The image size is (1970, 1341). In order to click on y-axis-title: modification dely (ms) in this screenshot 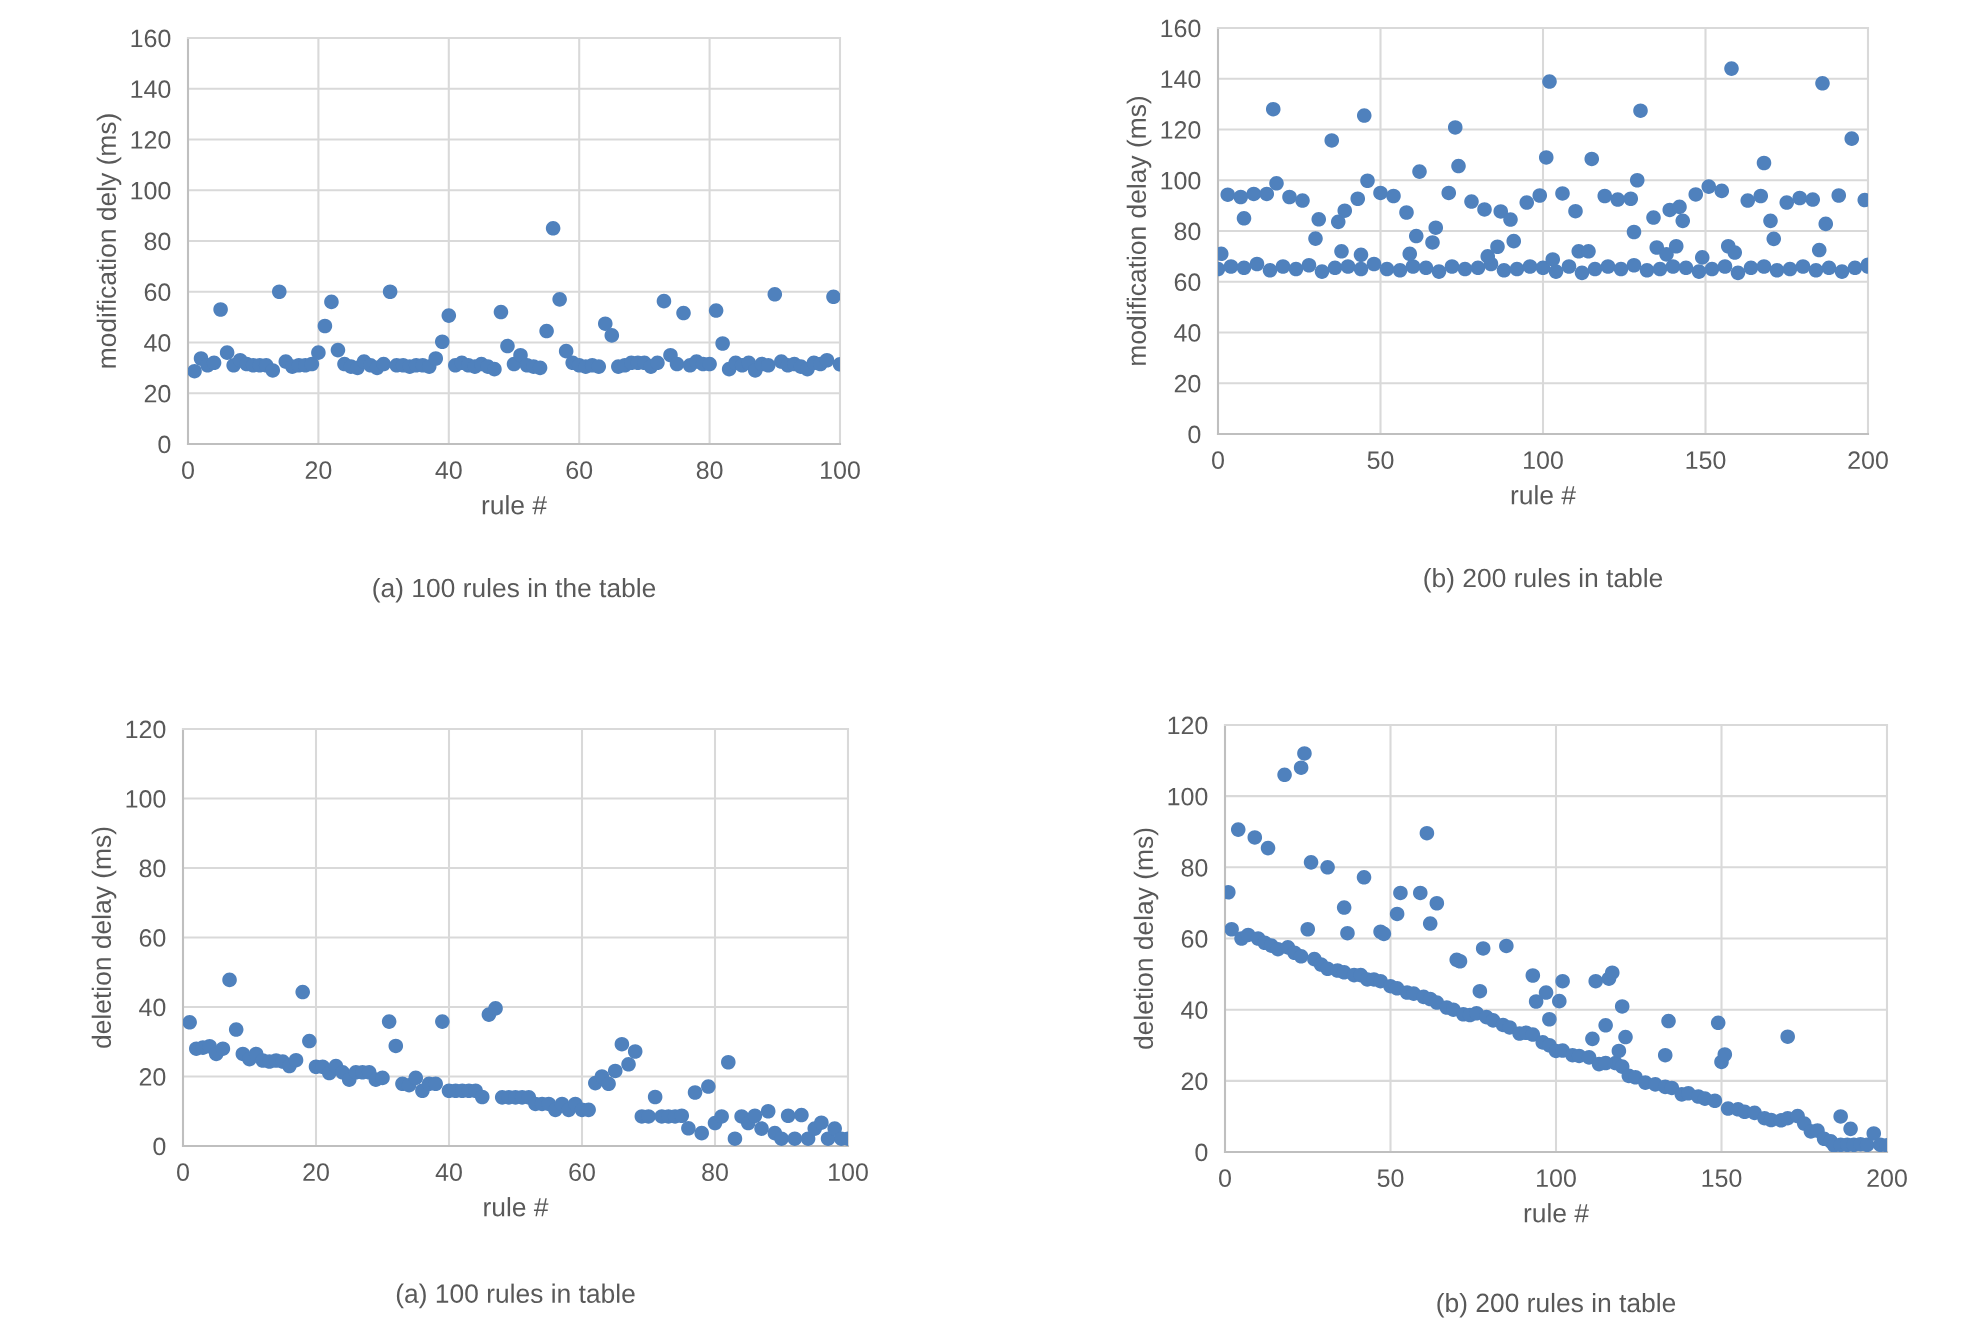, I will do `click(109, 241)`.